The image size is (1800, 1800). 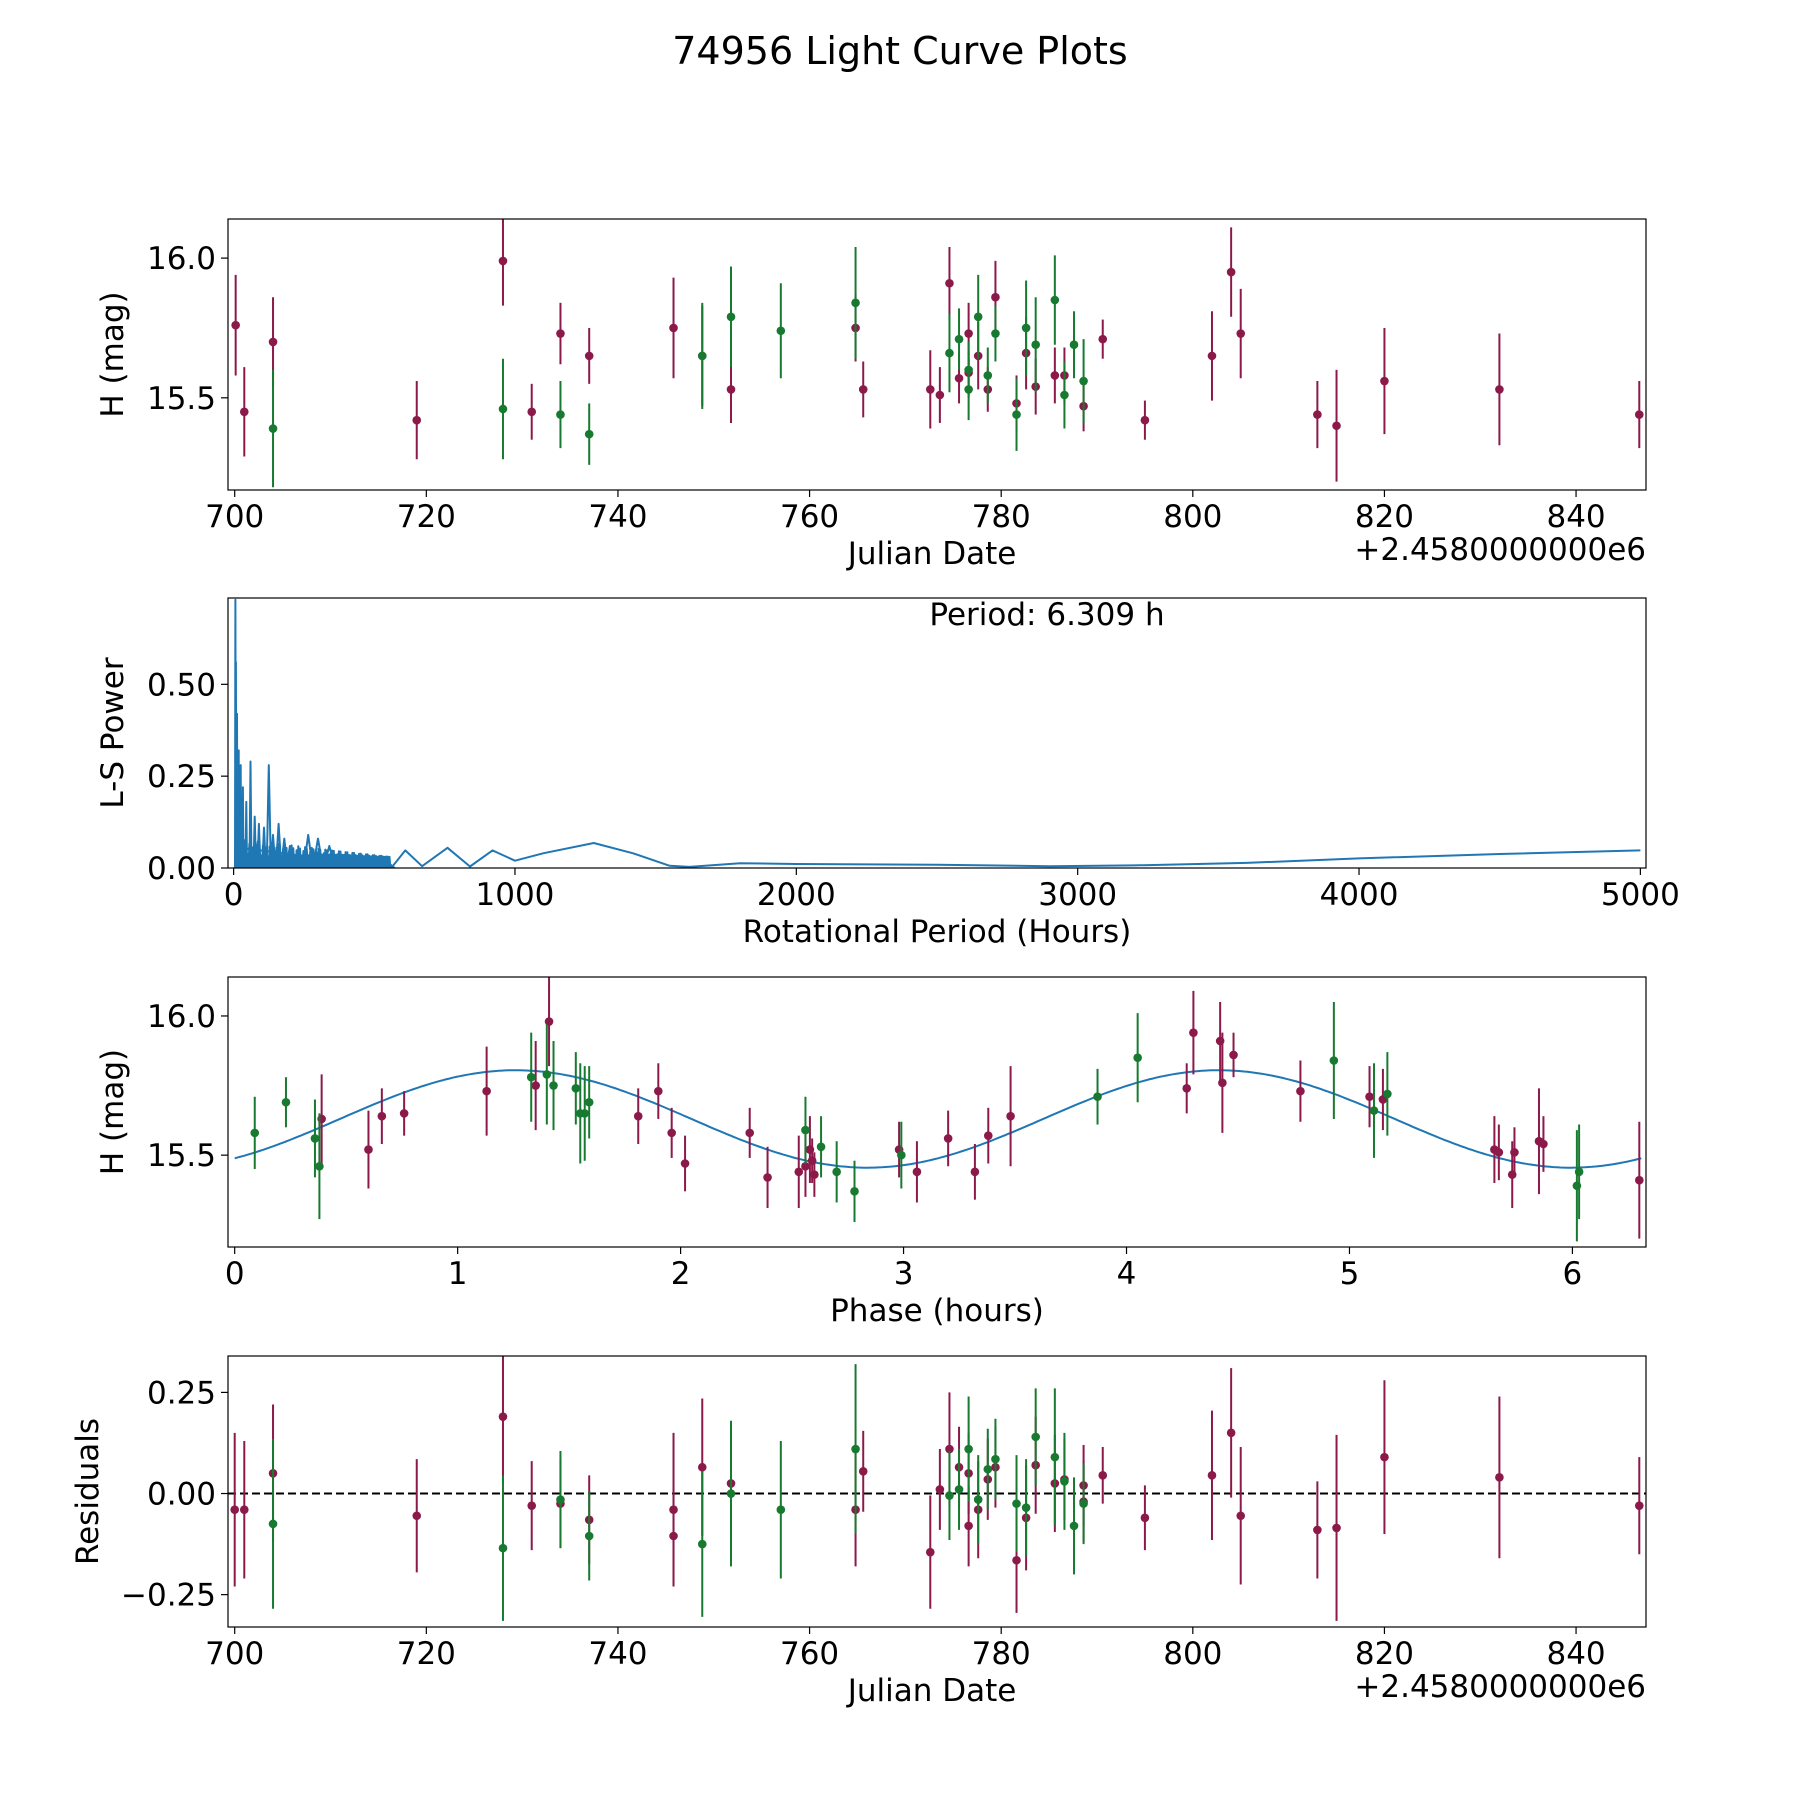 I want to click on ls-plot-area, so click(x=937, y=733).